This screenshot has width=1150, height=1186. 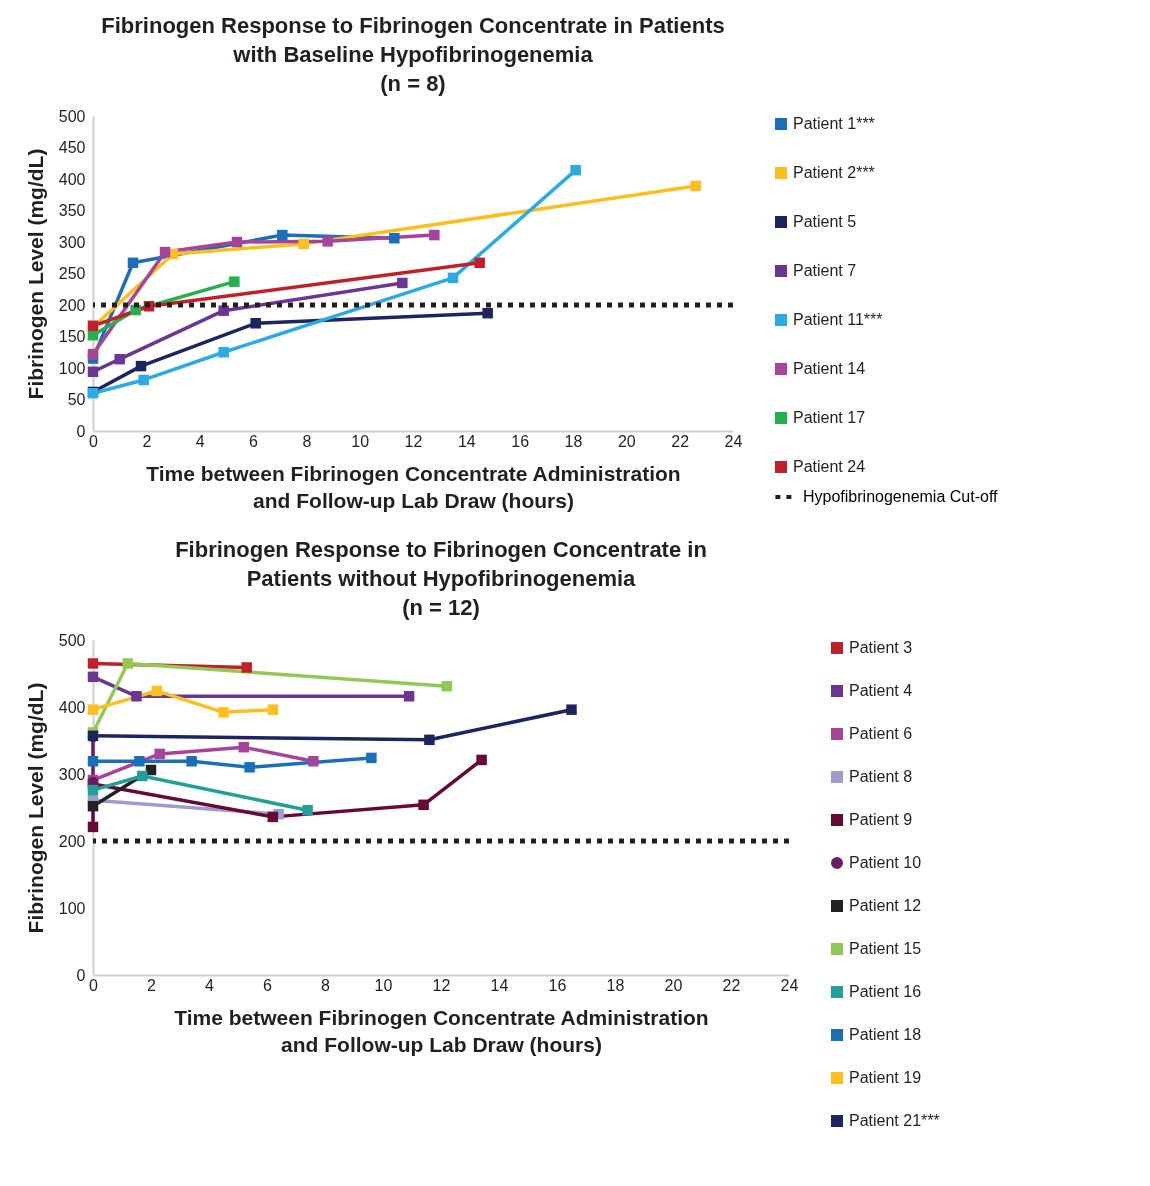 What do you see at coordinates (885, 1077) in the screenshot?
I see `legend-label: Patient 19` at bounding box center [885, 1077].